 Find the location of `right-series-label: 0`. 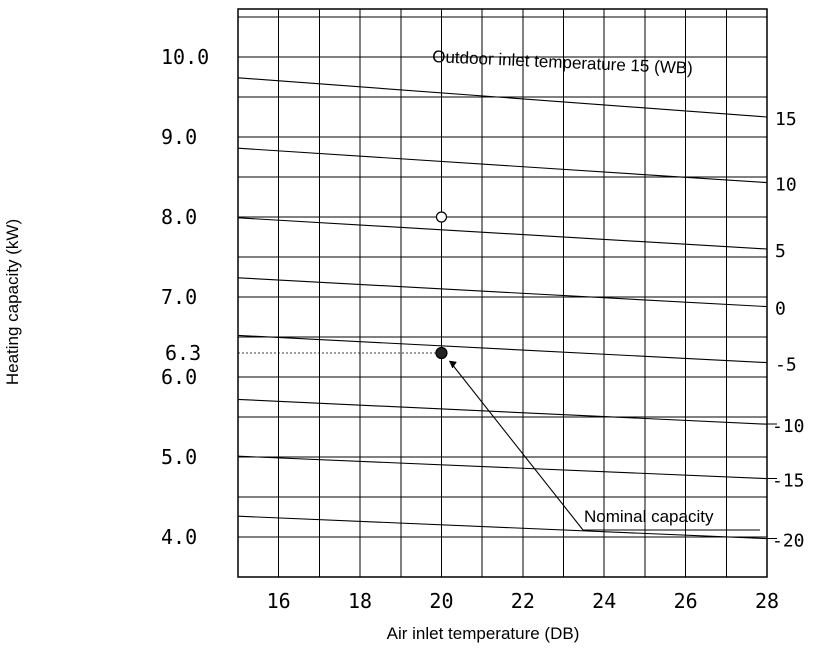

right-series-label: 0 is located at coordinates (780, 309).